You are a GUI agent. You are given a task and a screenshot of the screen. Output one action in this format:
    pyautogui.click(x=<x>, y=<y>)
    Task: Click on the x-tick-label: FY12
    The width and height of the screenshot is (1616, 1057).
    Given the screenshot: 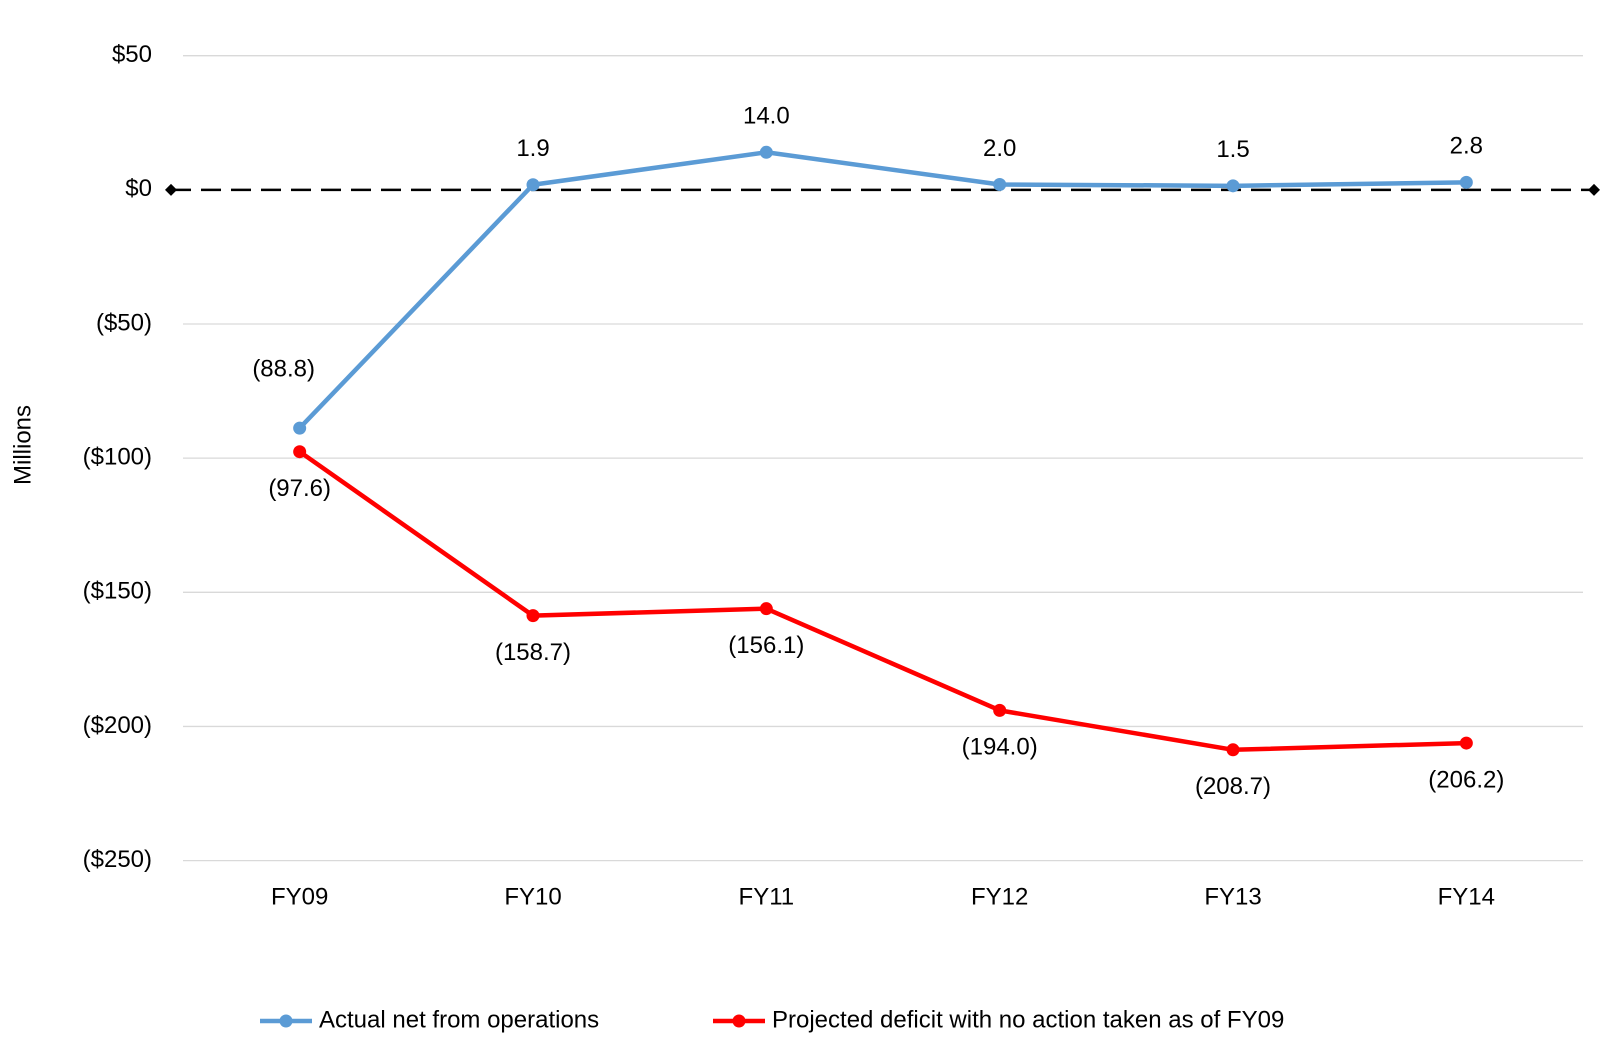 What is the action you would take?
    pyautogui.click(x=999, y=896)
    